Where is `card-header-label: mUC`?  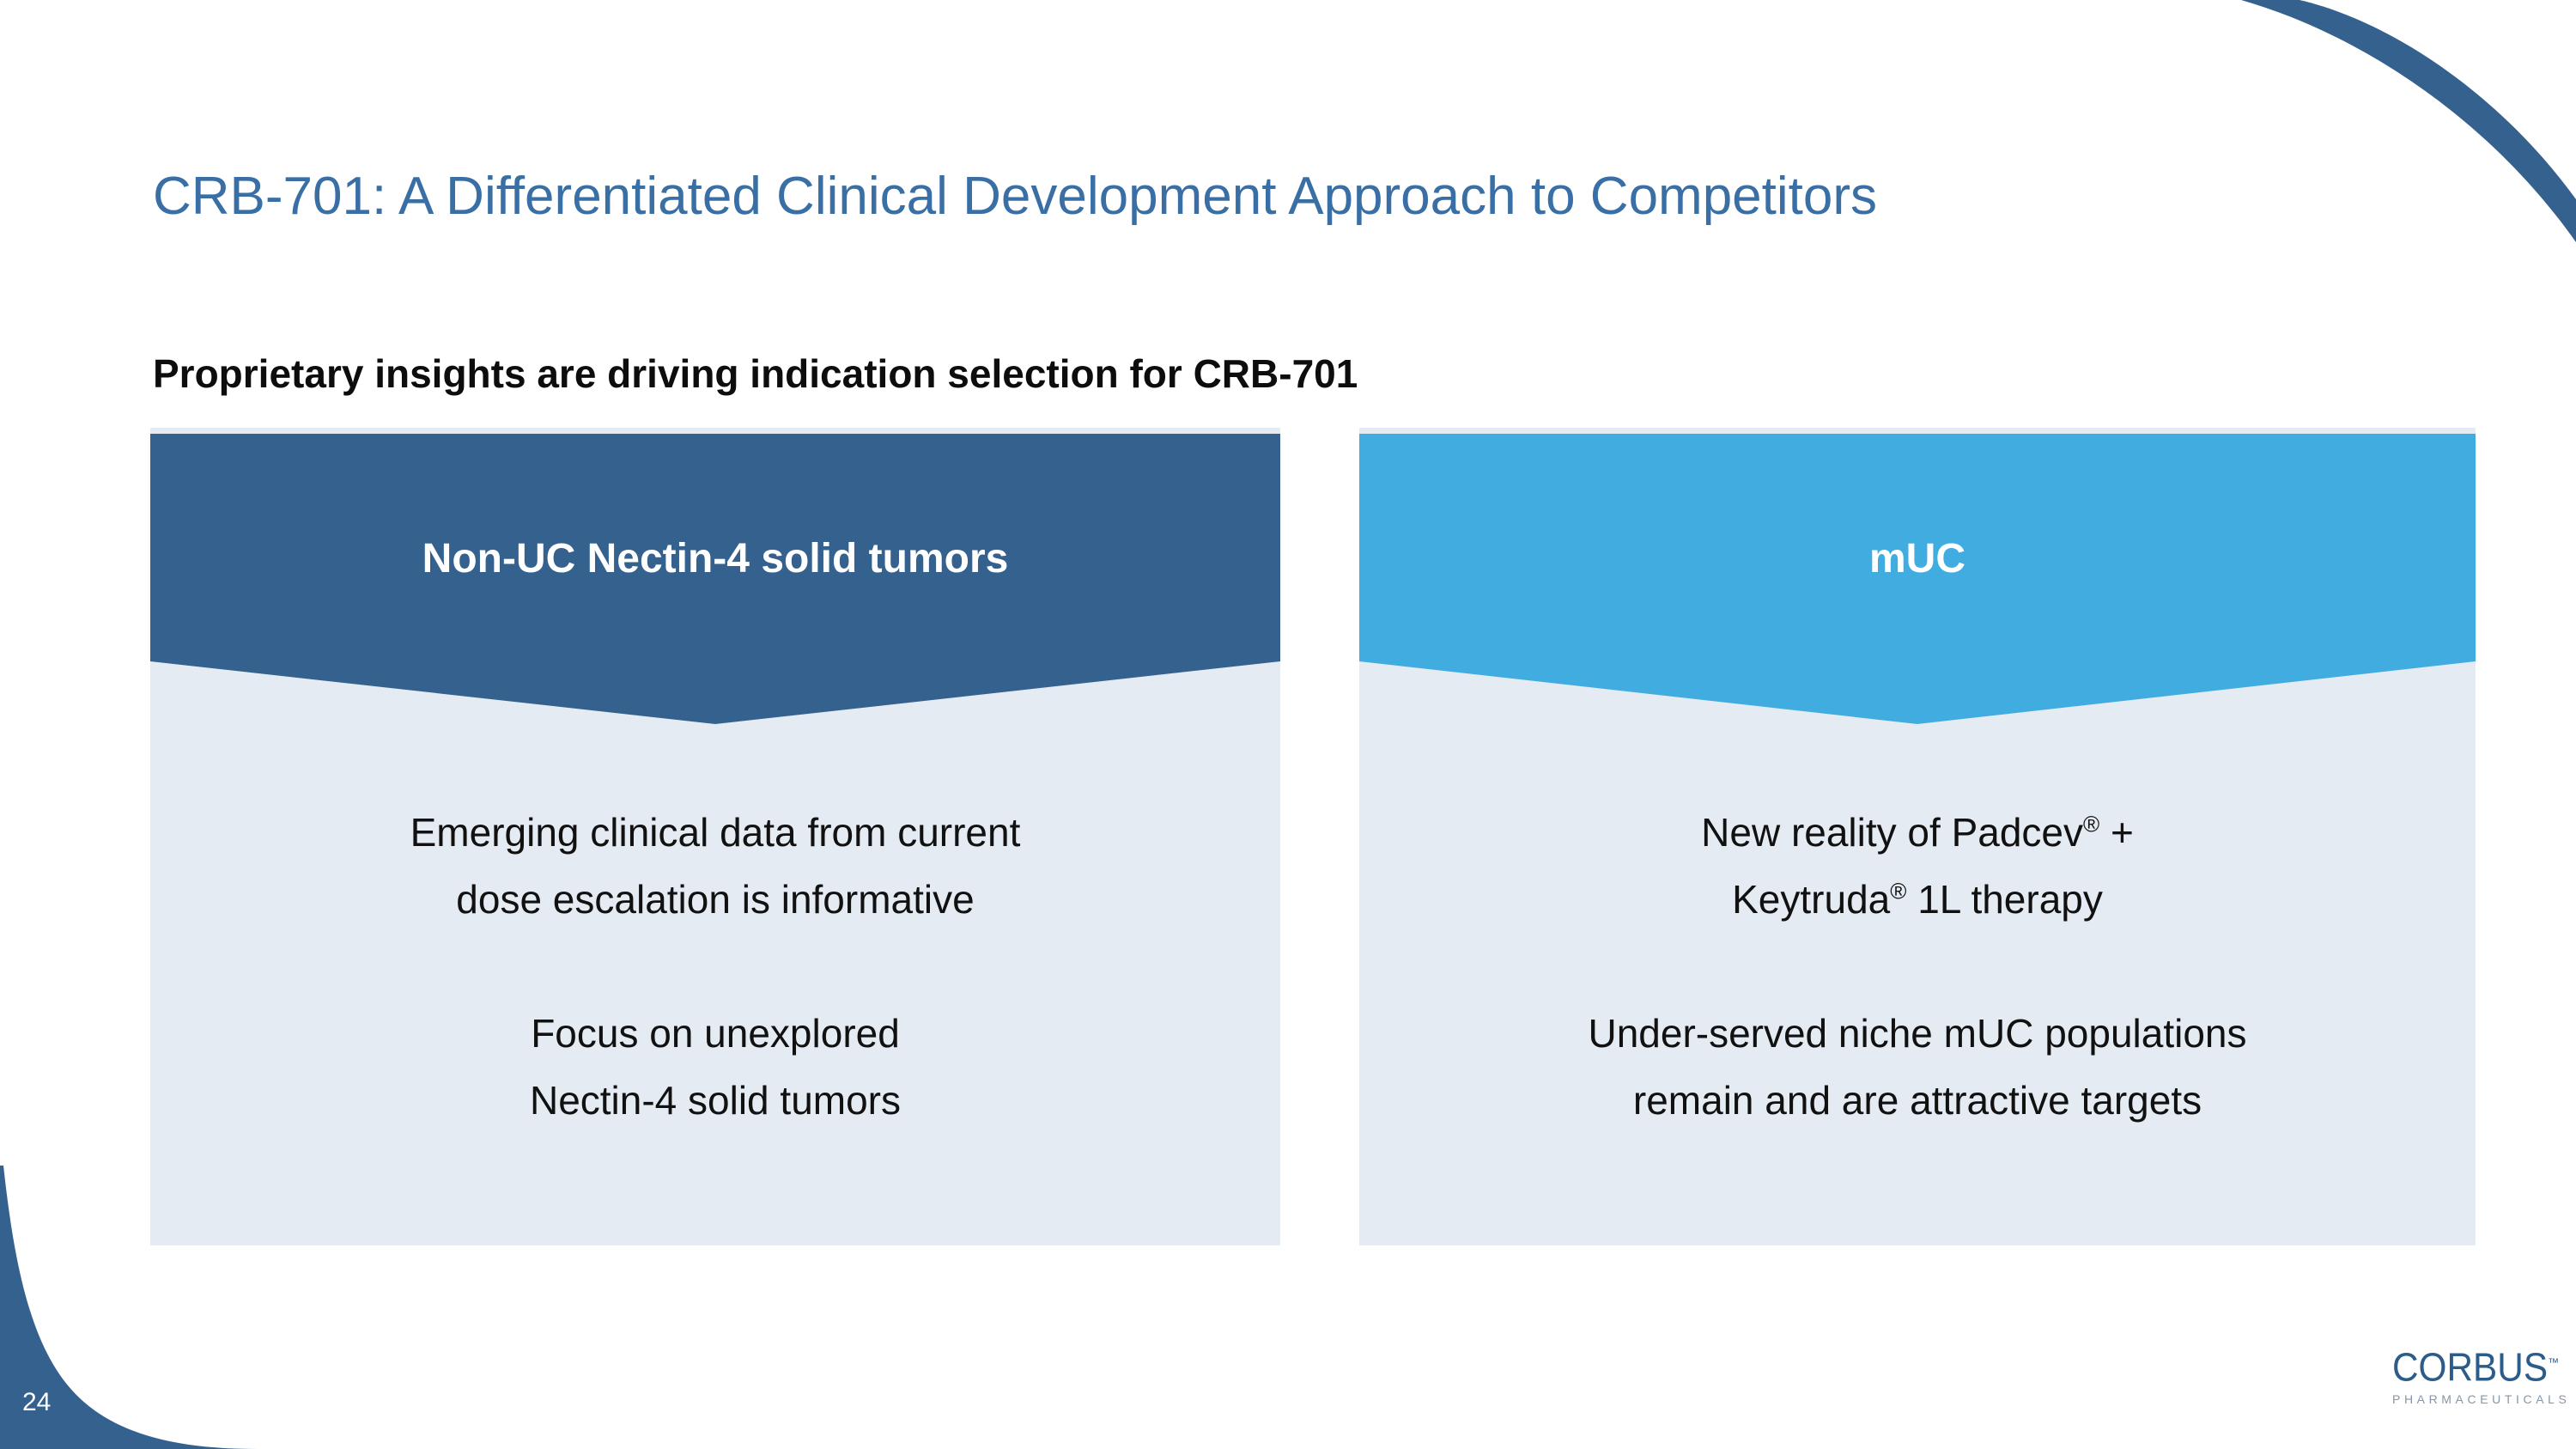 card-header-label: mUC is located at coordinates (1916, 558).